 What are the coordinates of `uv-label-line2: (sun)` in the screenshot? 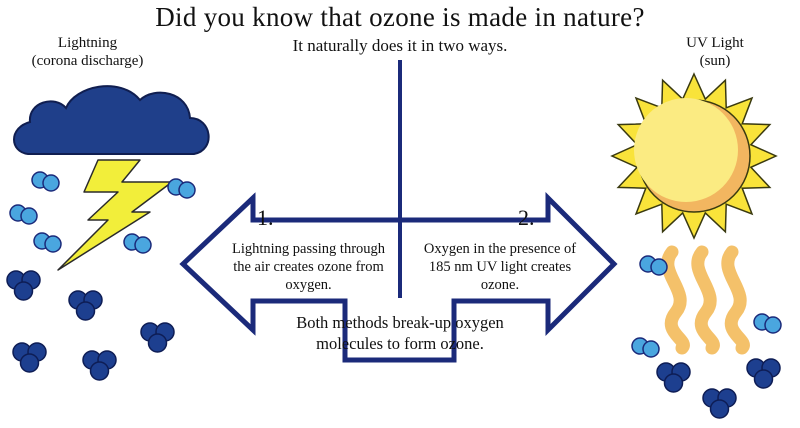 It's located at (715, 61).